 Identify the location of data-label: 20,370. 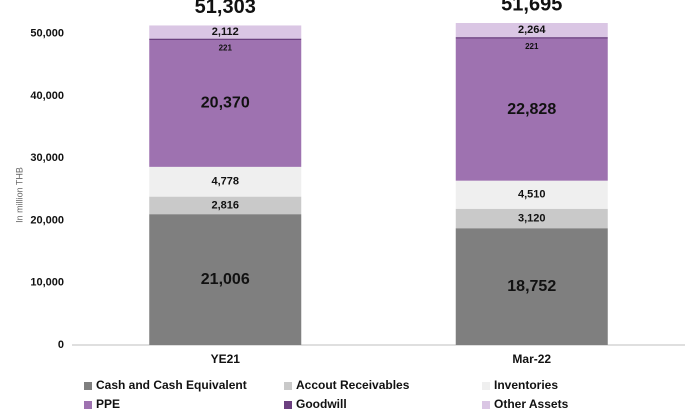
(225, 103).